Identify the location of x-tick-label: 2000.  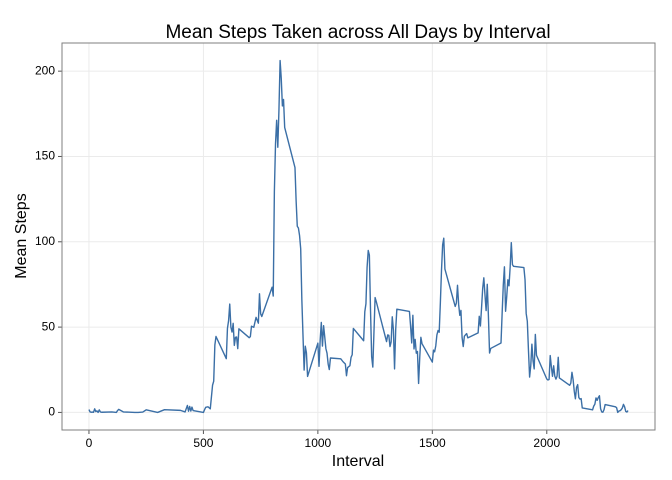
(546, 443).